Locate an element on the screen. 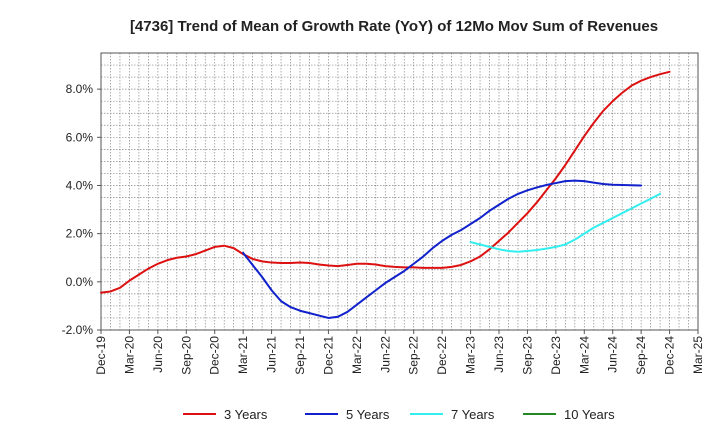  x-tick-label: Dec-23 is located at coordinates (556, 355).